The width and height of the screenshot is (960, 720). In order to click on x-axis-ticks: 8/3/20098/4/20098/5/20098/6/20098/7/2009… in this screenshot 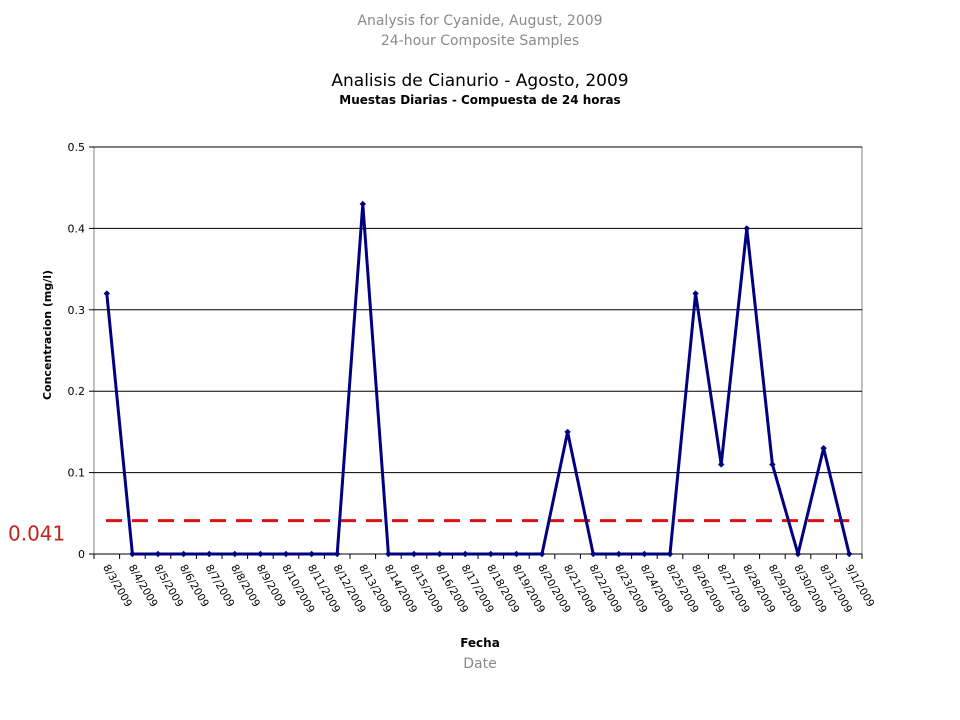, I will do `click(485, 584)`.